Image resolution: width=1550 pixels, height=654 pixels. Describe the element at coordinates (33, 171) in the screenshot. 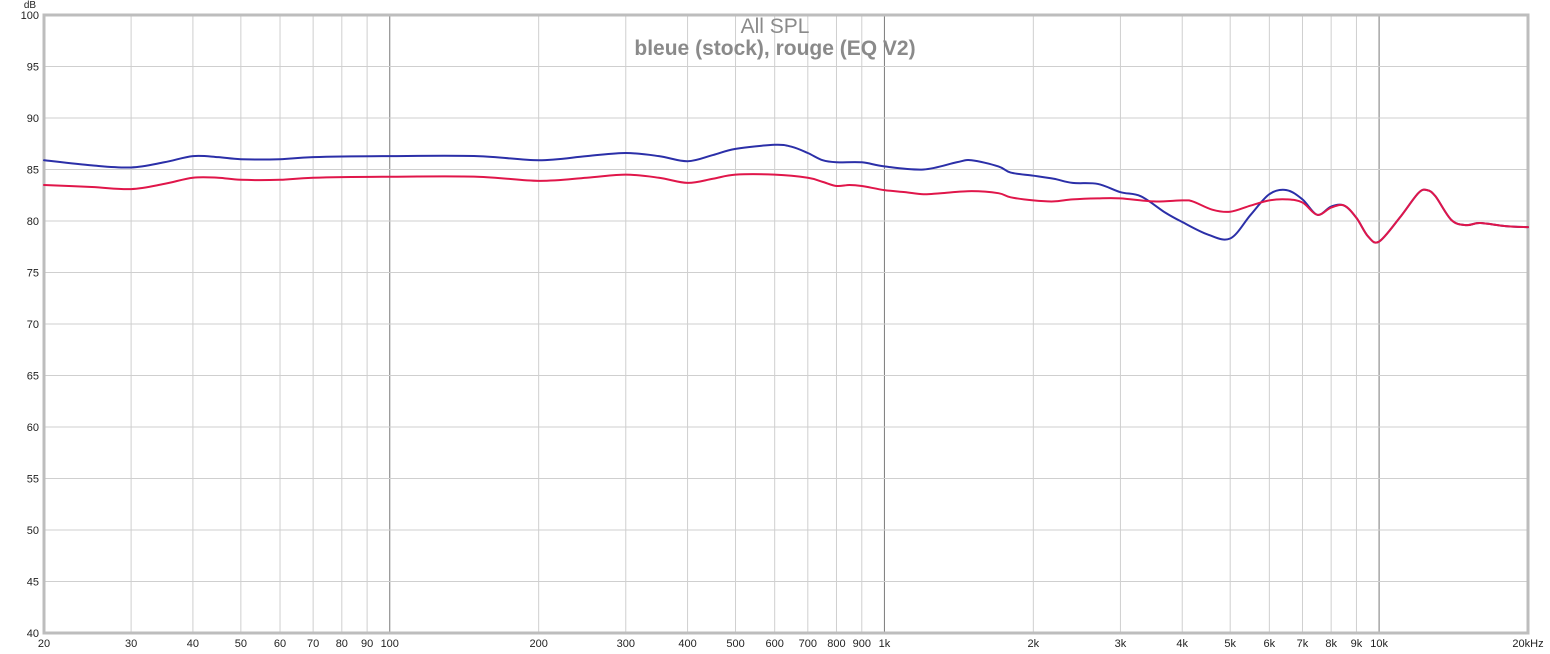

I see `y-tick-label: 85` at that location.